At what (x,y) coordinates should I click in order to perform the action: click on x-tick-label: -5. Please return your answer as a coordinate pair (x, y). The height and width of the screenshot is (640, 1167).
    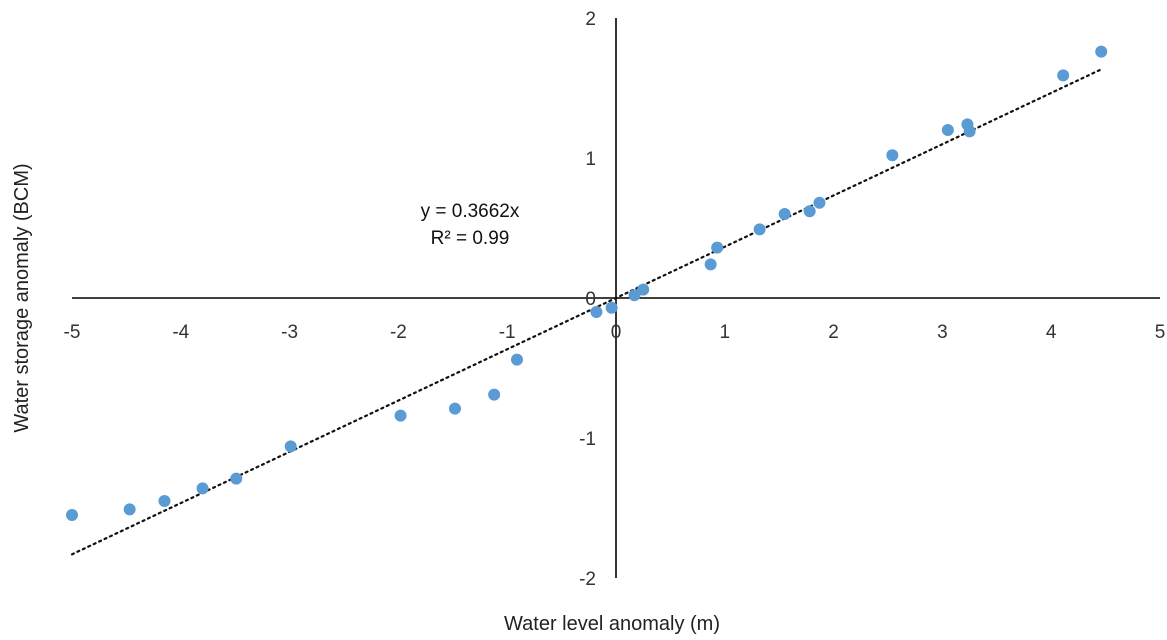
    Looking at the image, I should click on (72, 332).